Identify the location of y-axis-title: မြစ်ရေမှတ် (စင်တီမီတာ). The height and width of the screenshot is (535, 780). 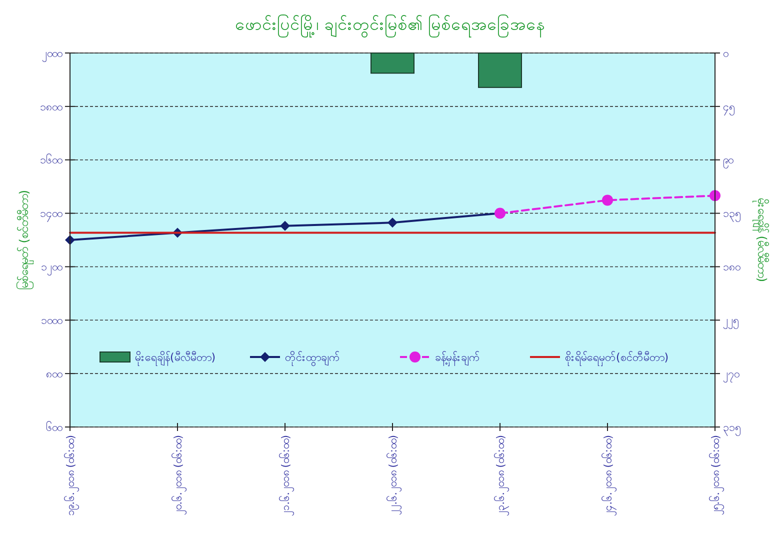
(24, 240).